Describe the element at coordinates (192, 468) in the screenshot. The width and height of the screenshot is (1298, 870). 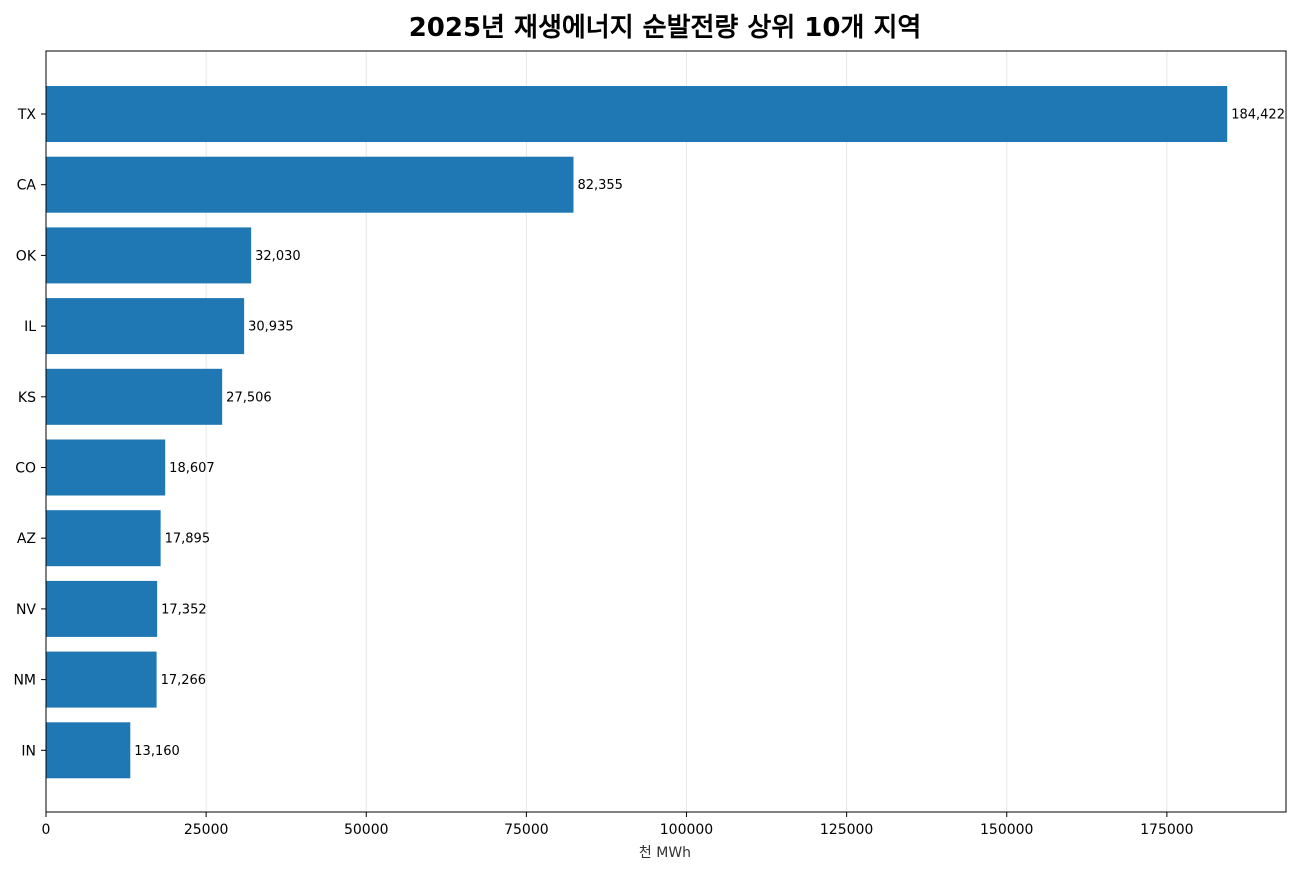
I see `data-label-co: 18,607` at that location.